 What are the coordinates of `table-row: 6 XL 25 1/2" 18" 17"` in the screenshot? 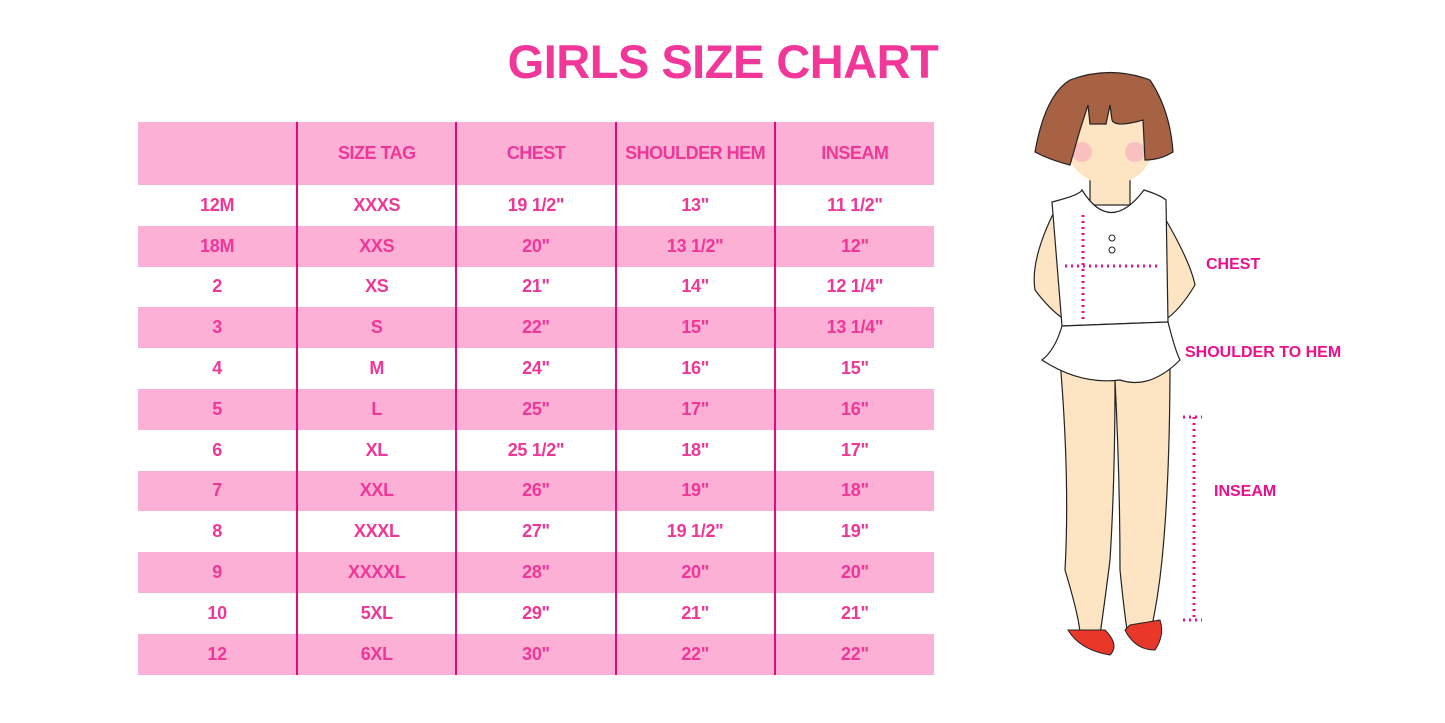 It's located at (536, 450).